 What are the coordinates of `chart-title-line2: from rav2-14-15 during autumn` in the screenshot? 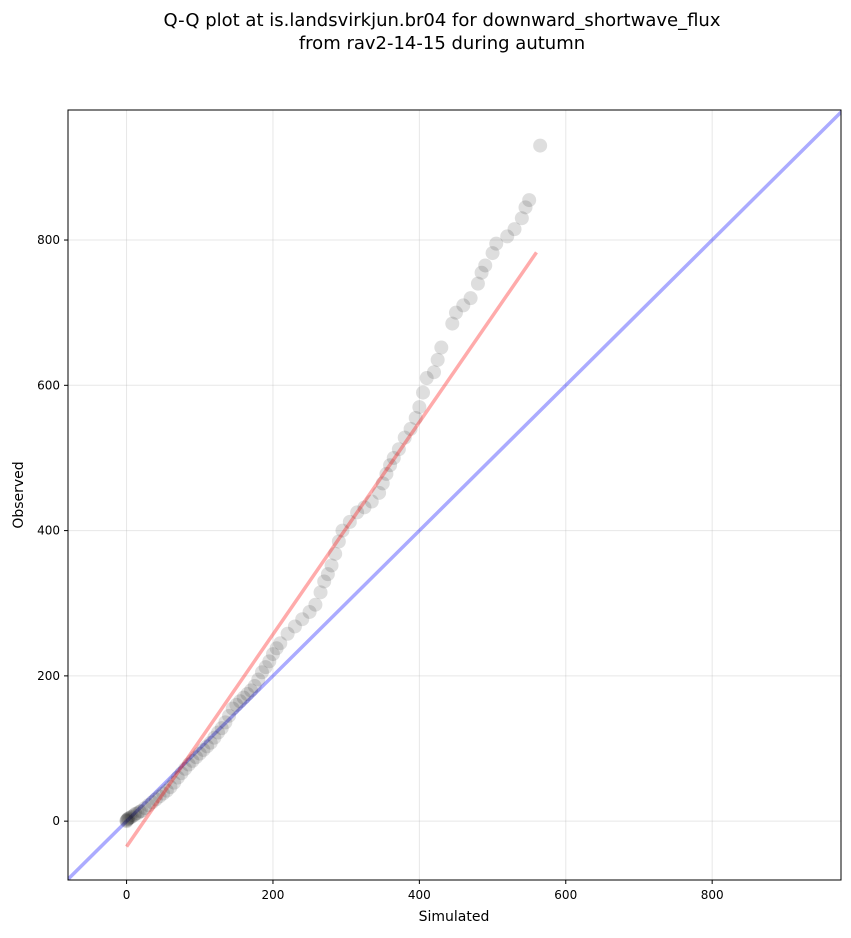 It's located at (442, 43).